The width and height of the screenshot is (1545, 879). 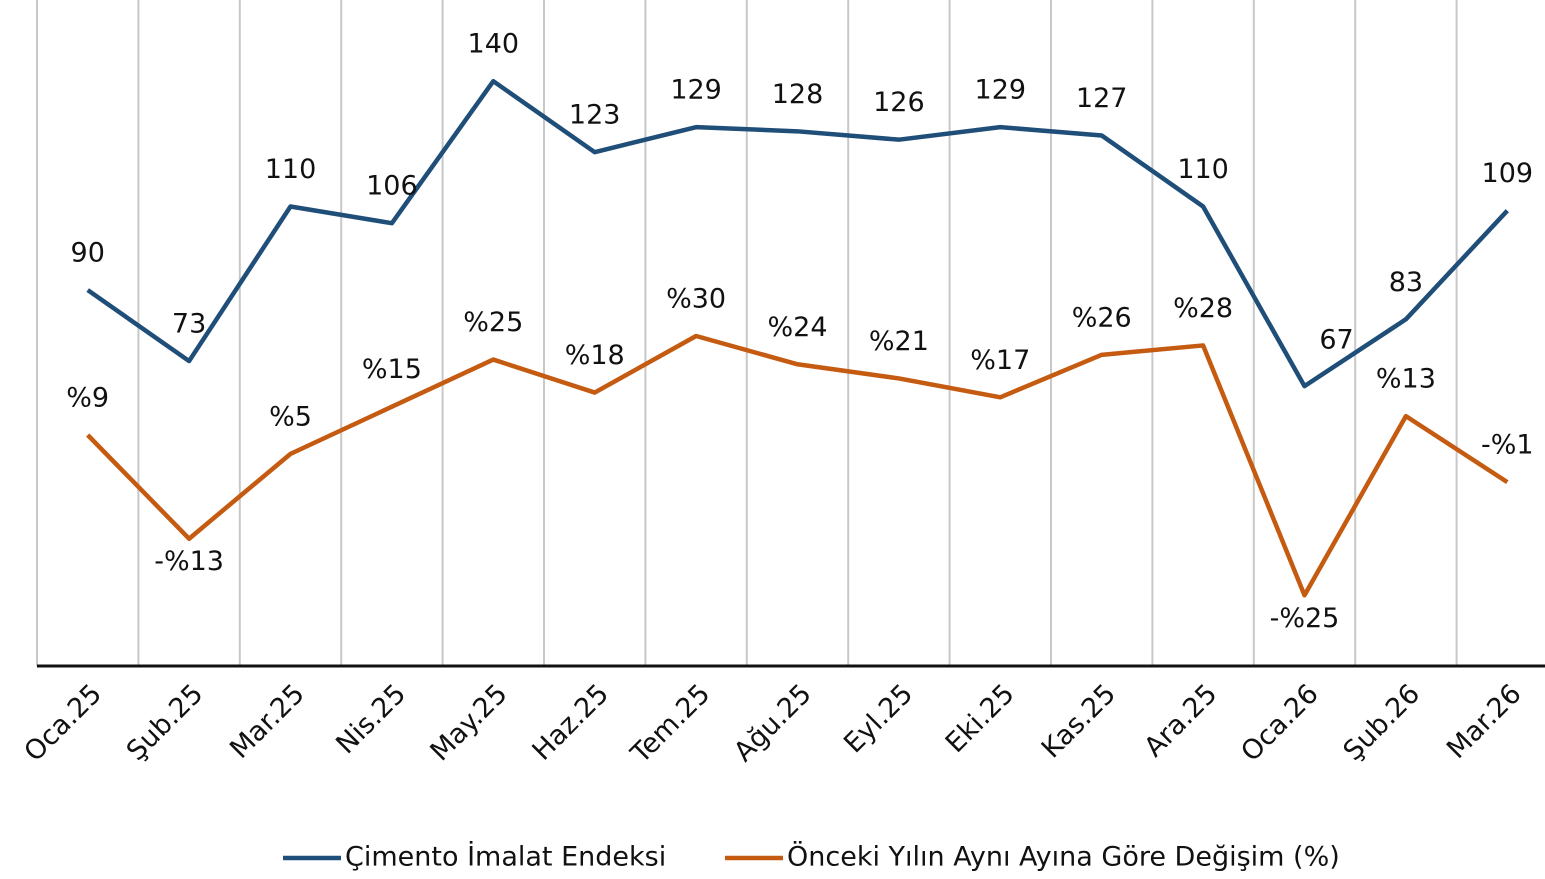 I want to click on data-label: %24, so click(x=797, y=327).